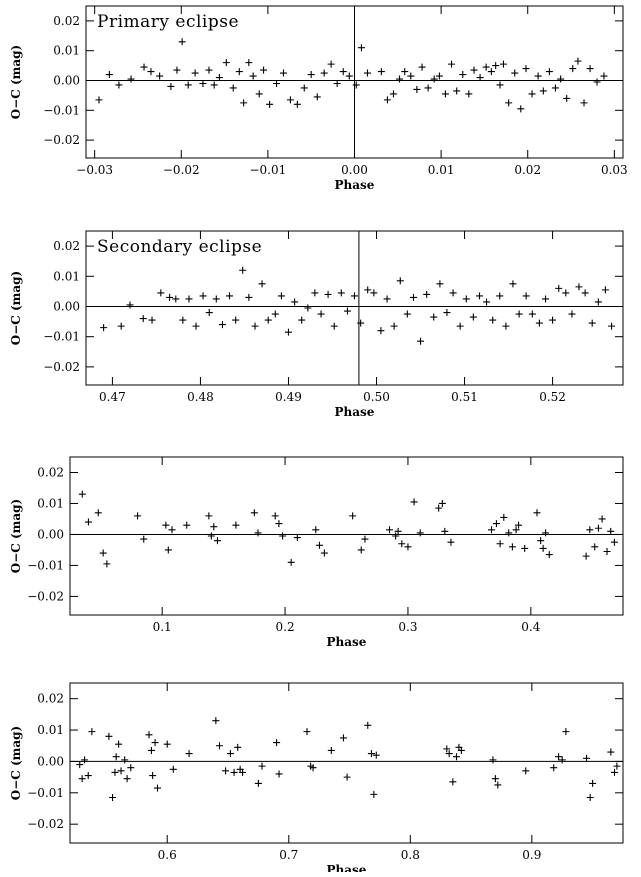 The height and width of the screenshot is (877, 641). I want to click on y-axis-label: O−C (mag), so click(16, 82).